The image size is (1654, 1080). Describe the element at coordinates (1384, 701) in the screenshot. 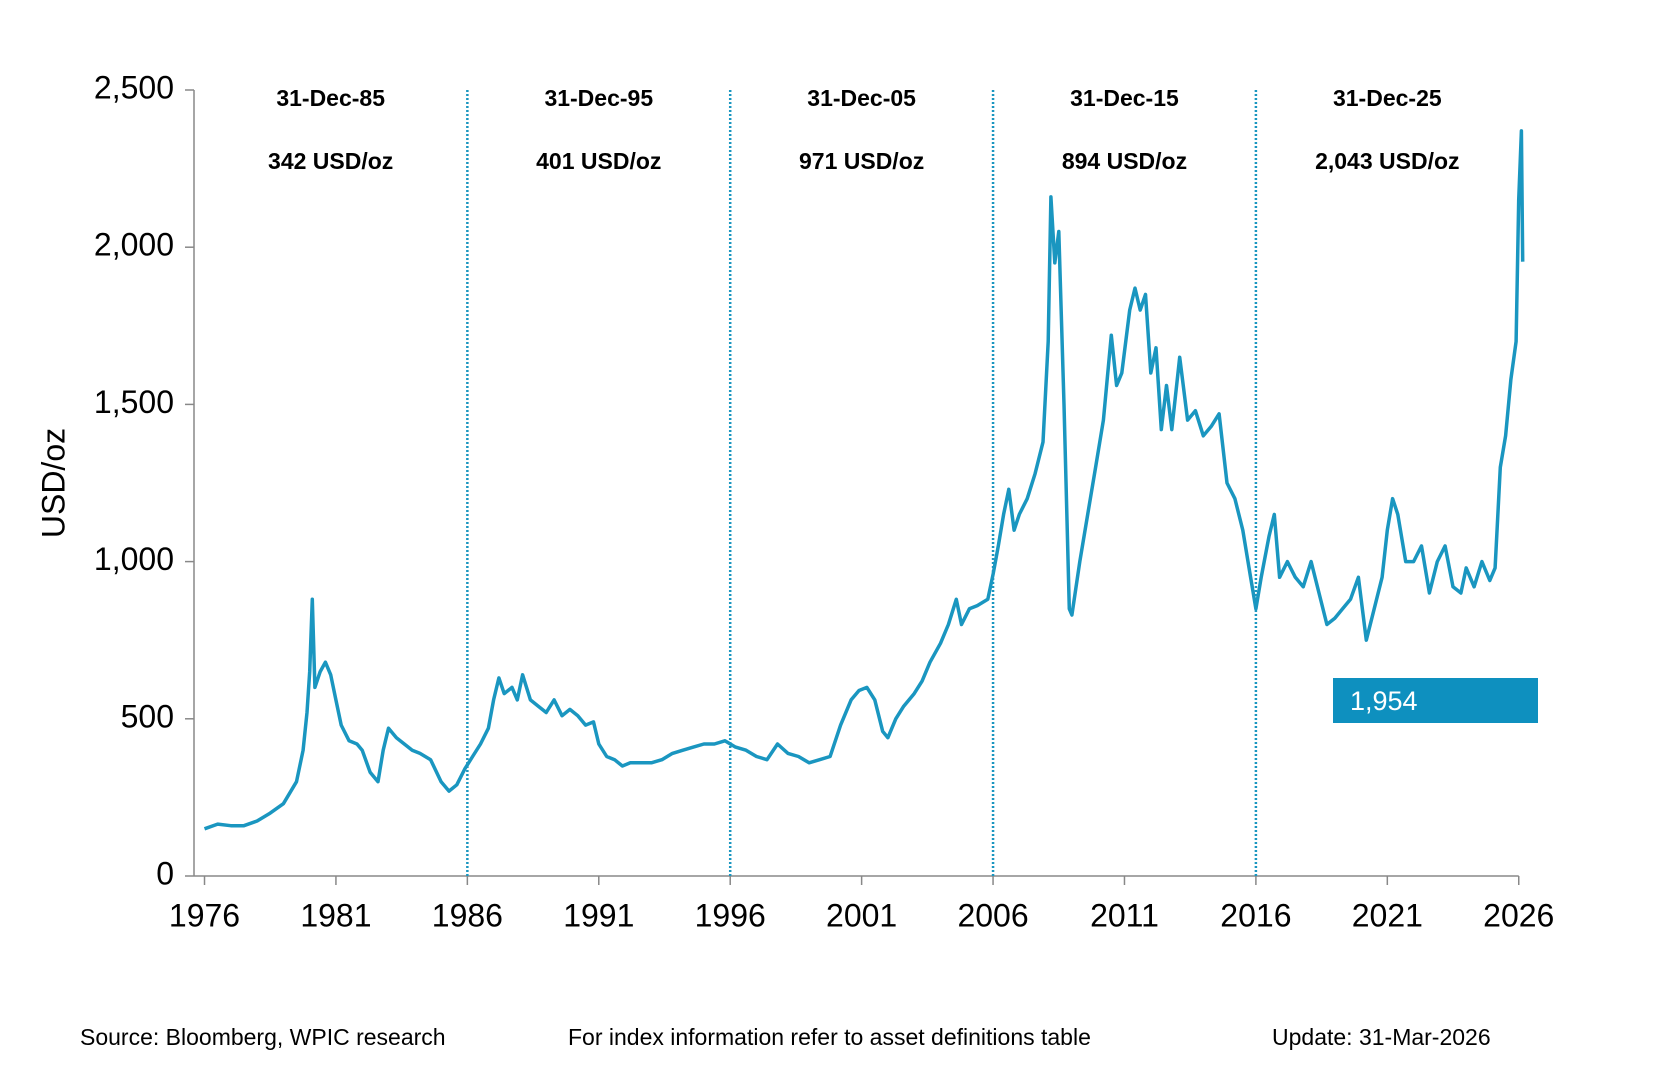

I see `callout-label: 1,954` at that location.